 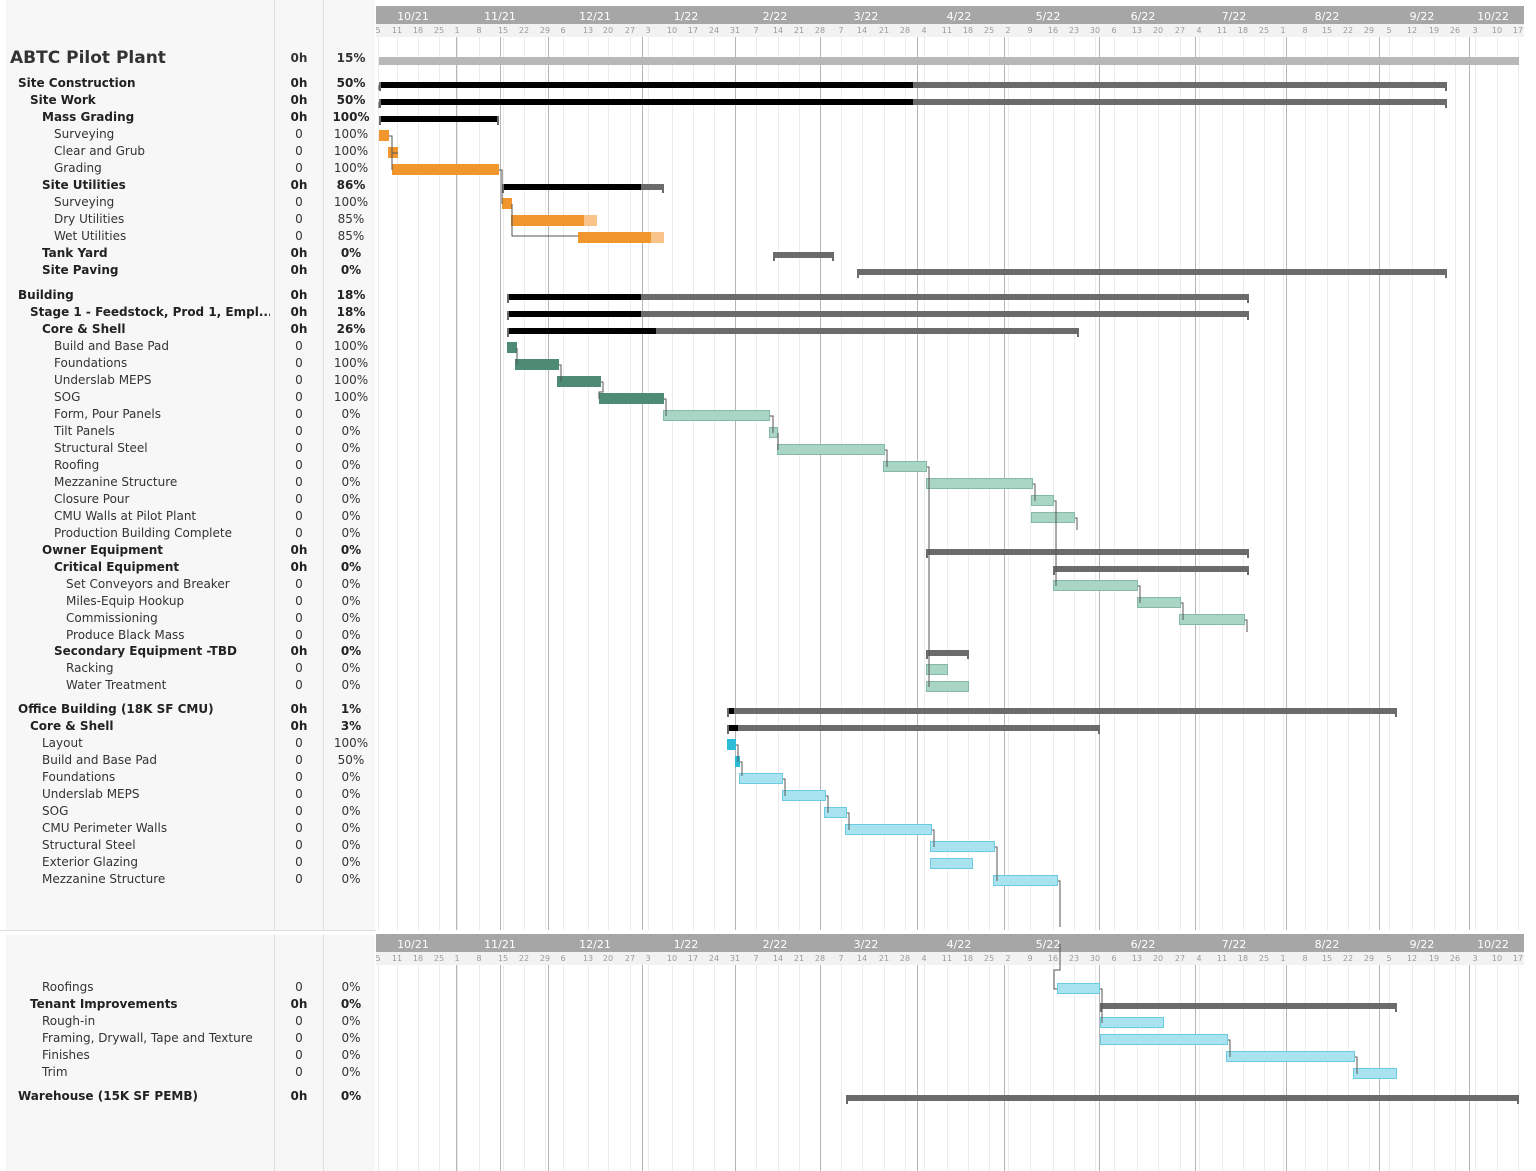 I want to click on summary-task-row: Site Work 0h 50%, so click(x=188, y=101).